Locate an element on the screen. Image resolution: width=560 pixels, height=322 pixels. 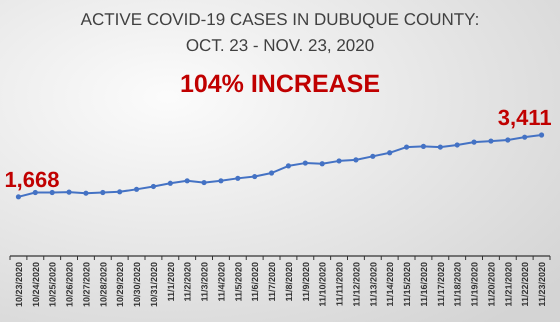
x-tick-label: 11/21/2020 is located at coordinates (508, 284).